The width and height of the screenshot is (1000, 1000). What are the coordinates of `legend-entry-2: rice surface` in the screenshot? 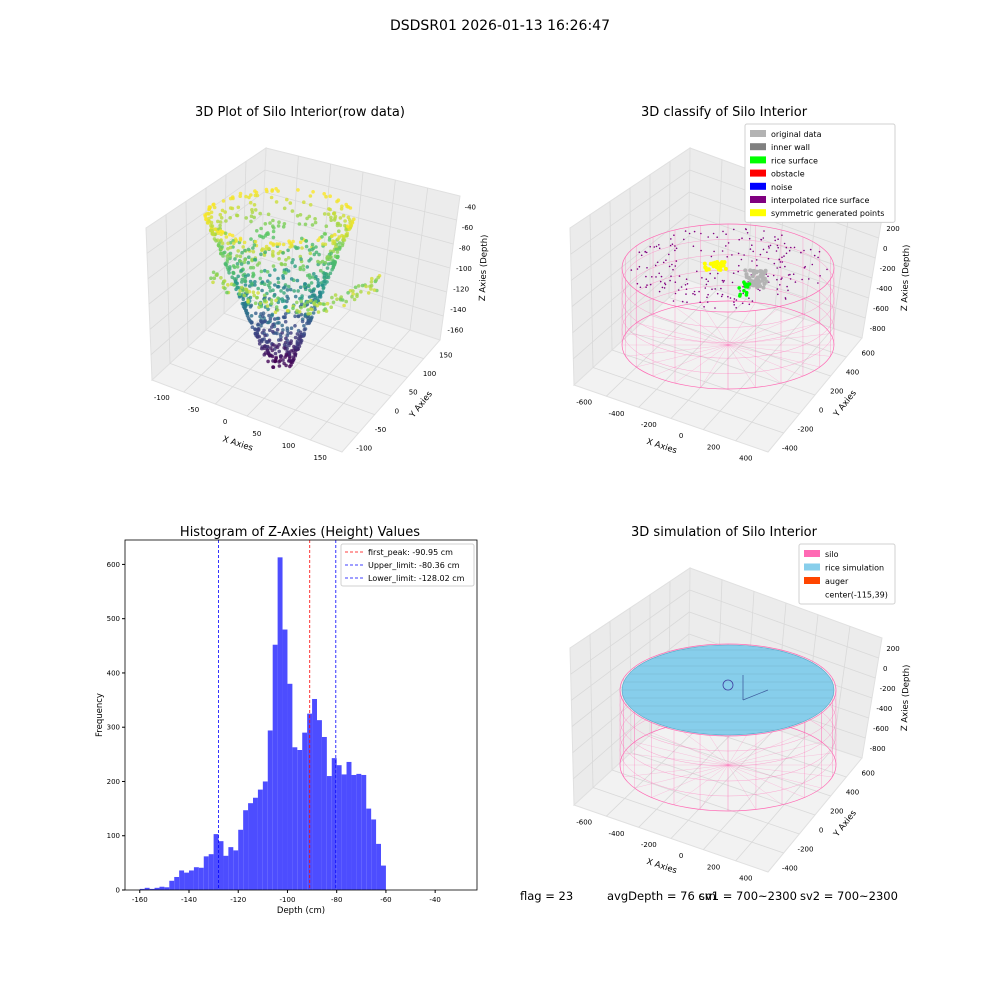 It's located at (794, 160).